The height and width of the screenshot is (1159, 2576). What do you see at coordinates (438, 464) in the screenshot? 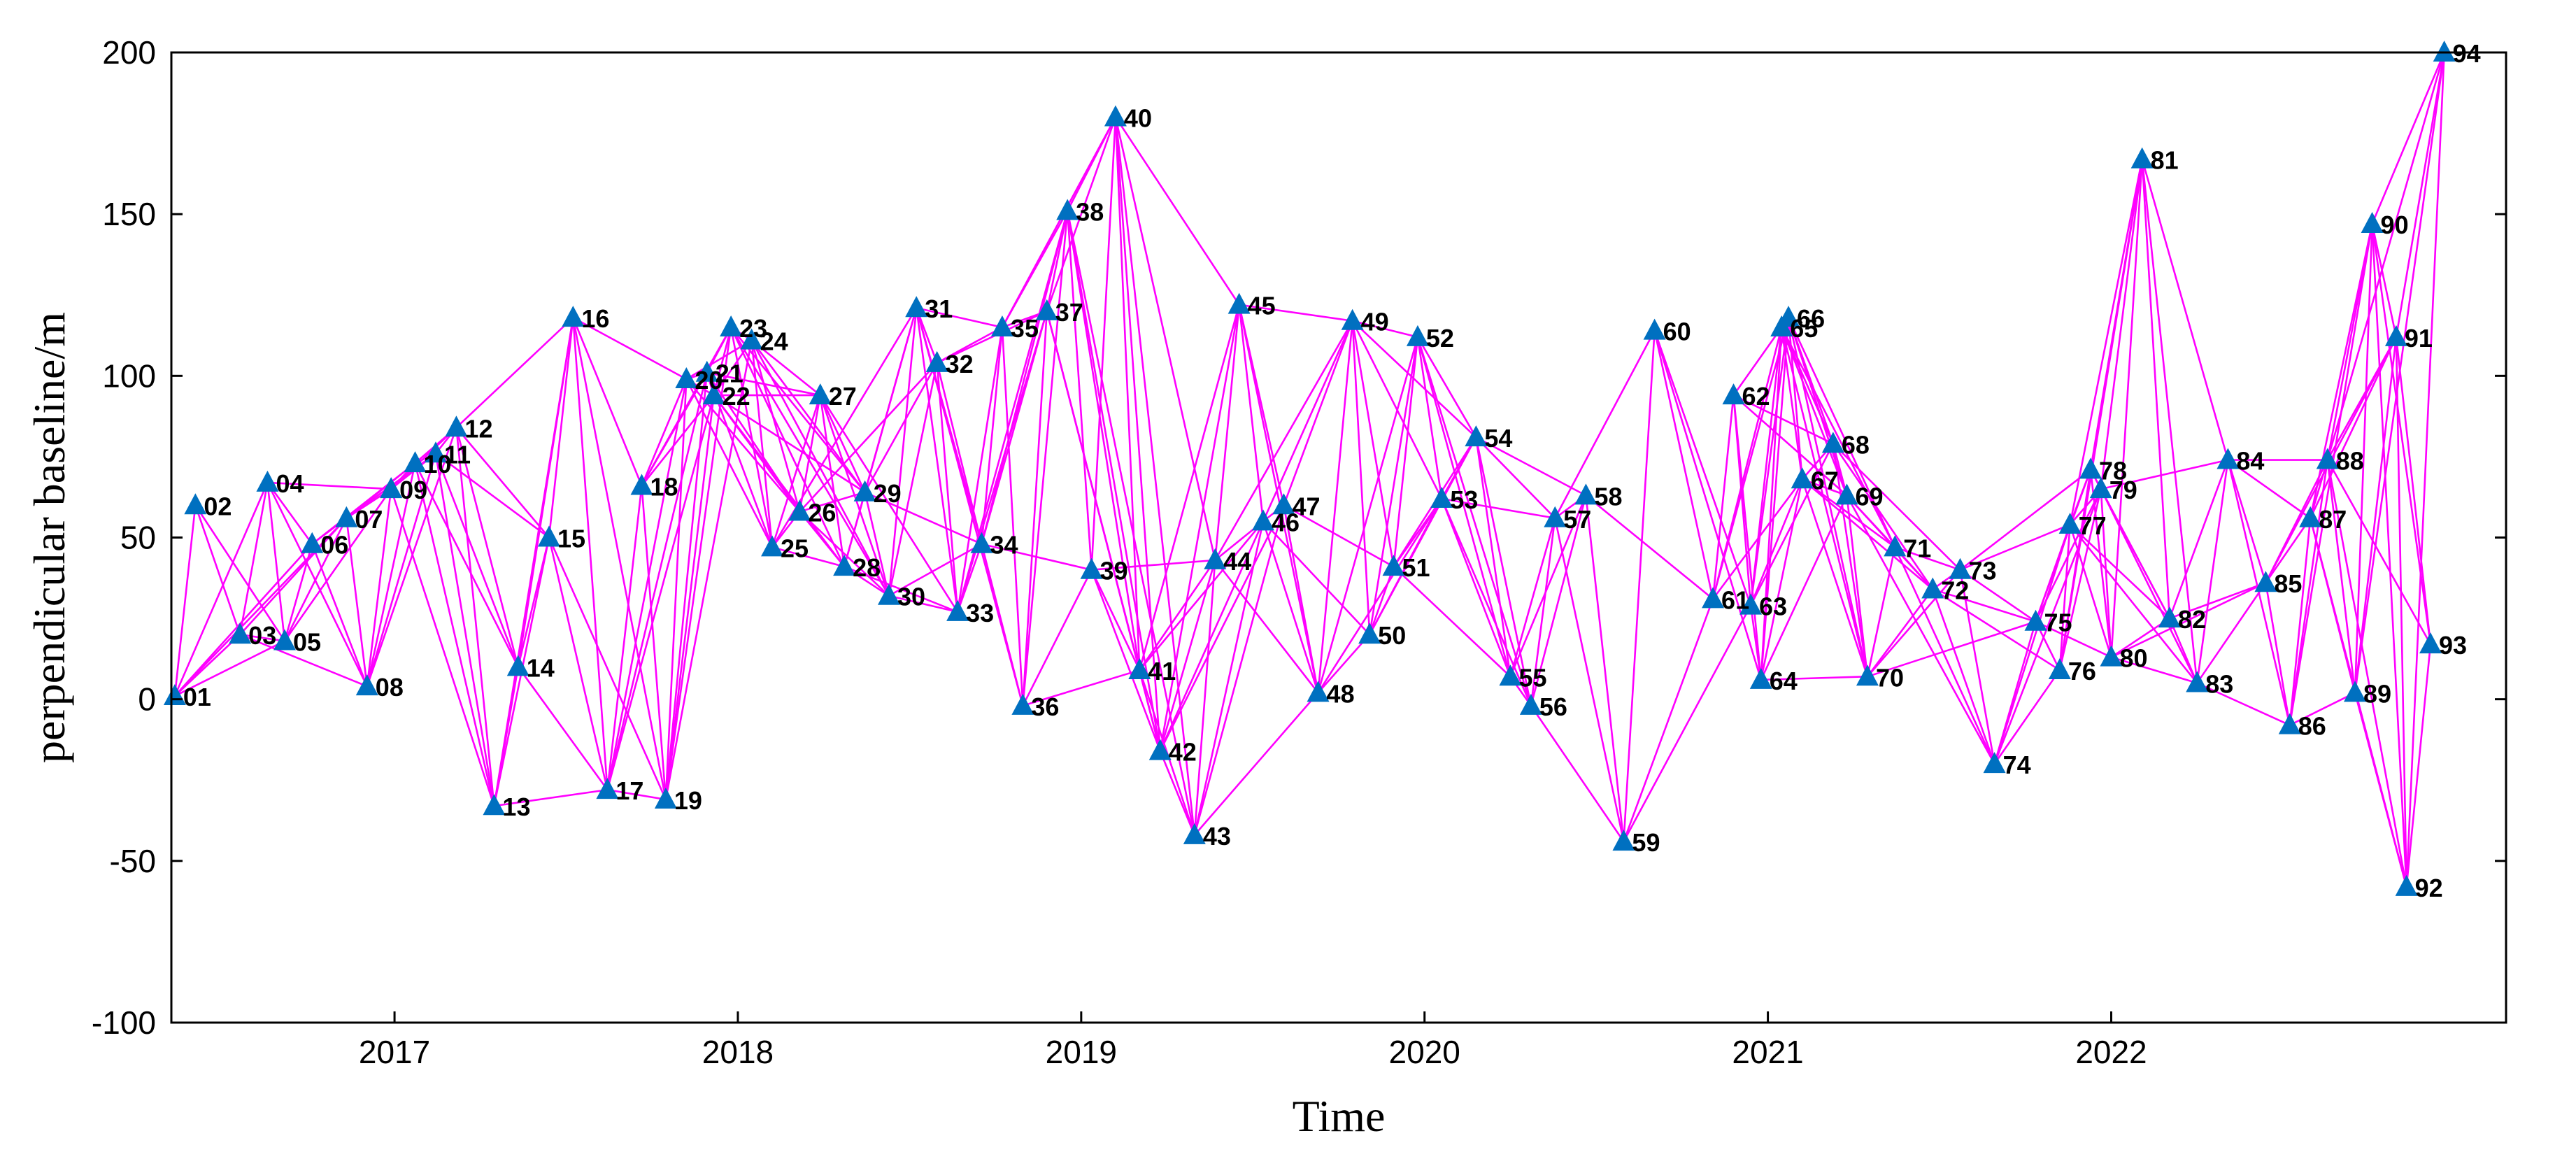
I see `point-label-10: 10` at bounding box center [438, 464].